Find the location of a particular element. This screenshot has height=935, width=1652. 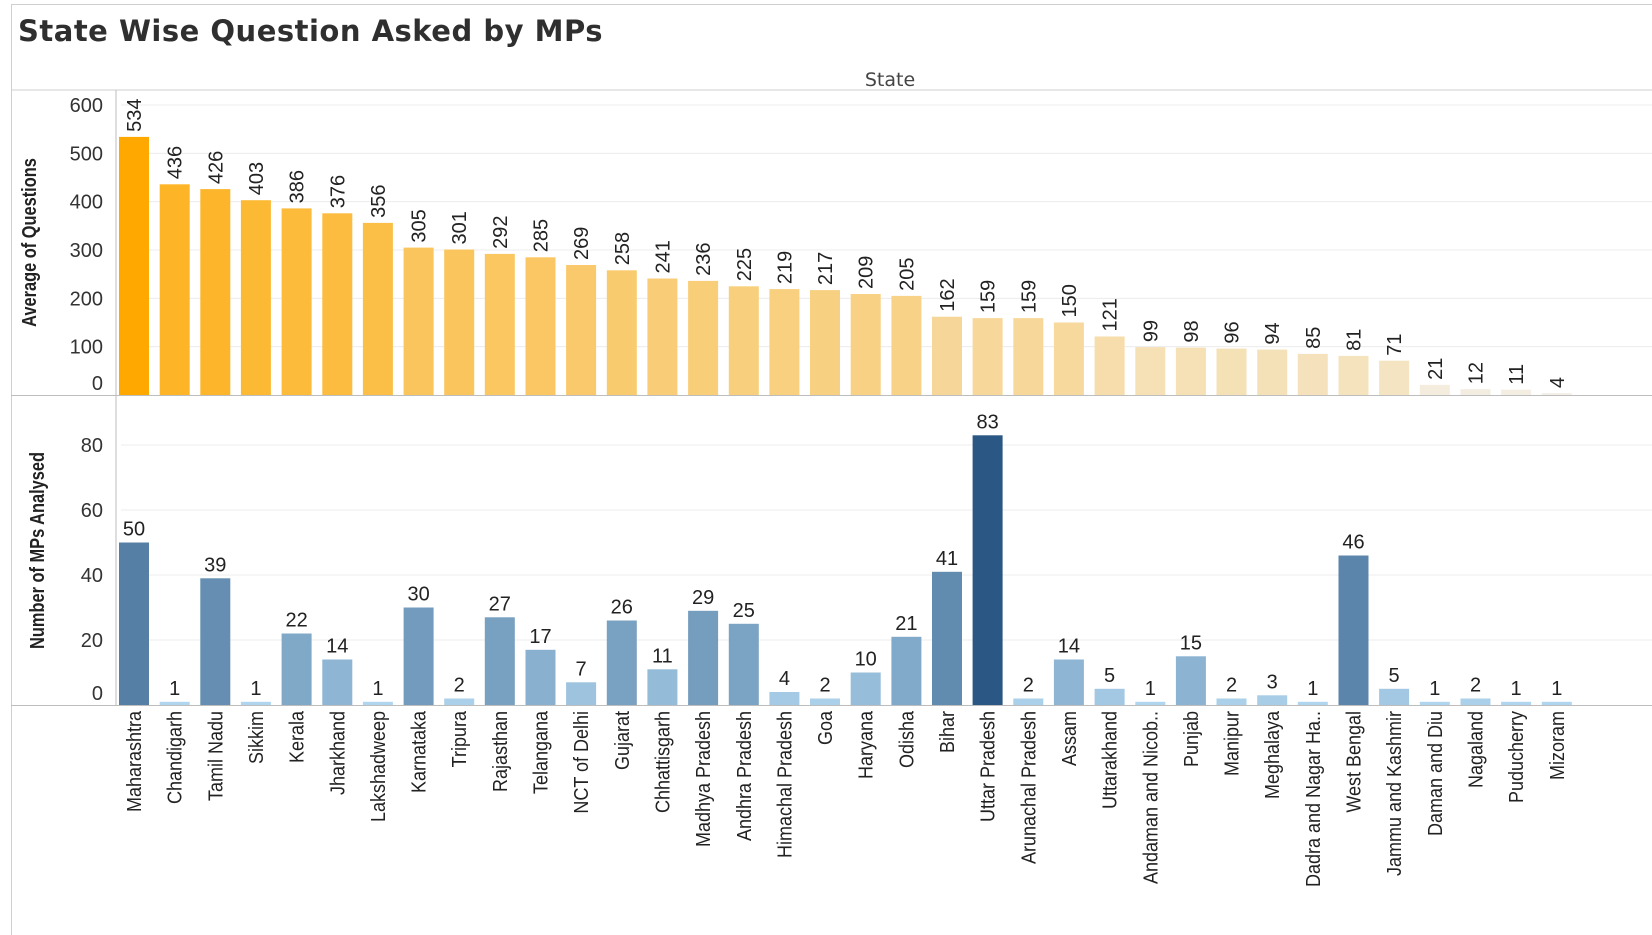

y-tick-label: 200 is located at coordinates (86, 299).